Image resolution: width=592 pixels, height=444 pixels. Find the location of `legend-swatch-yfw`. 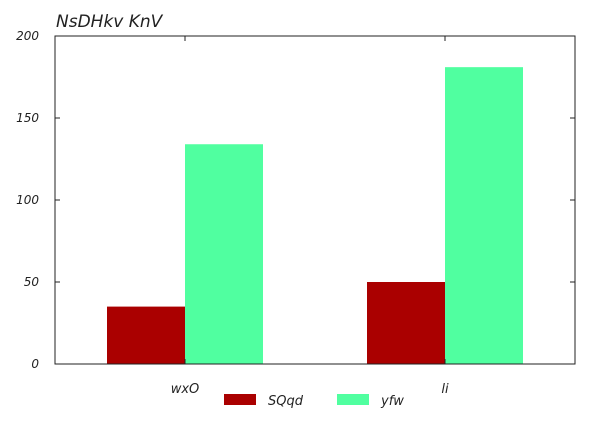

legend-swatch-yfw is located at coordinates (353, 399).